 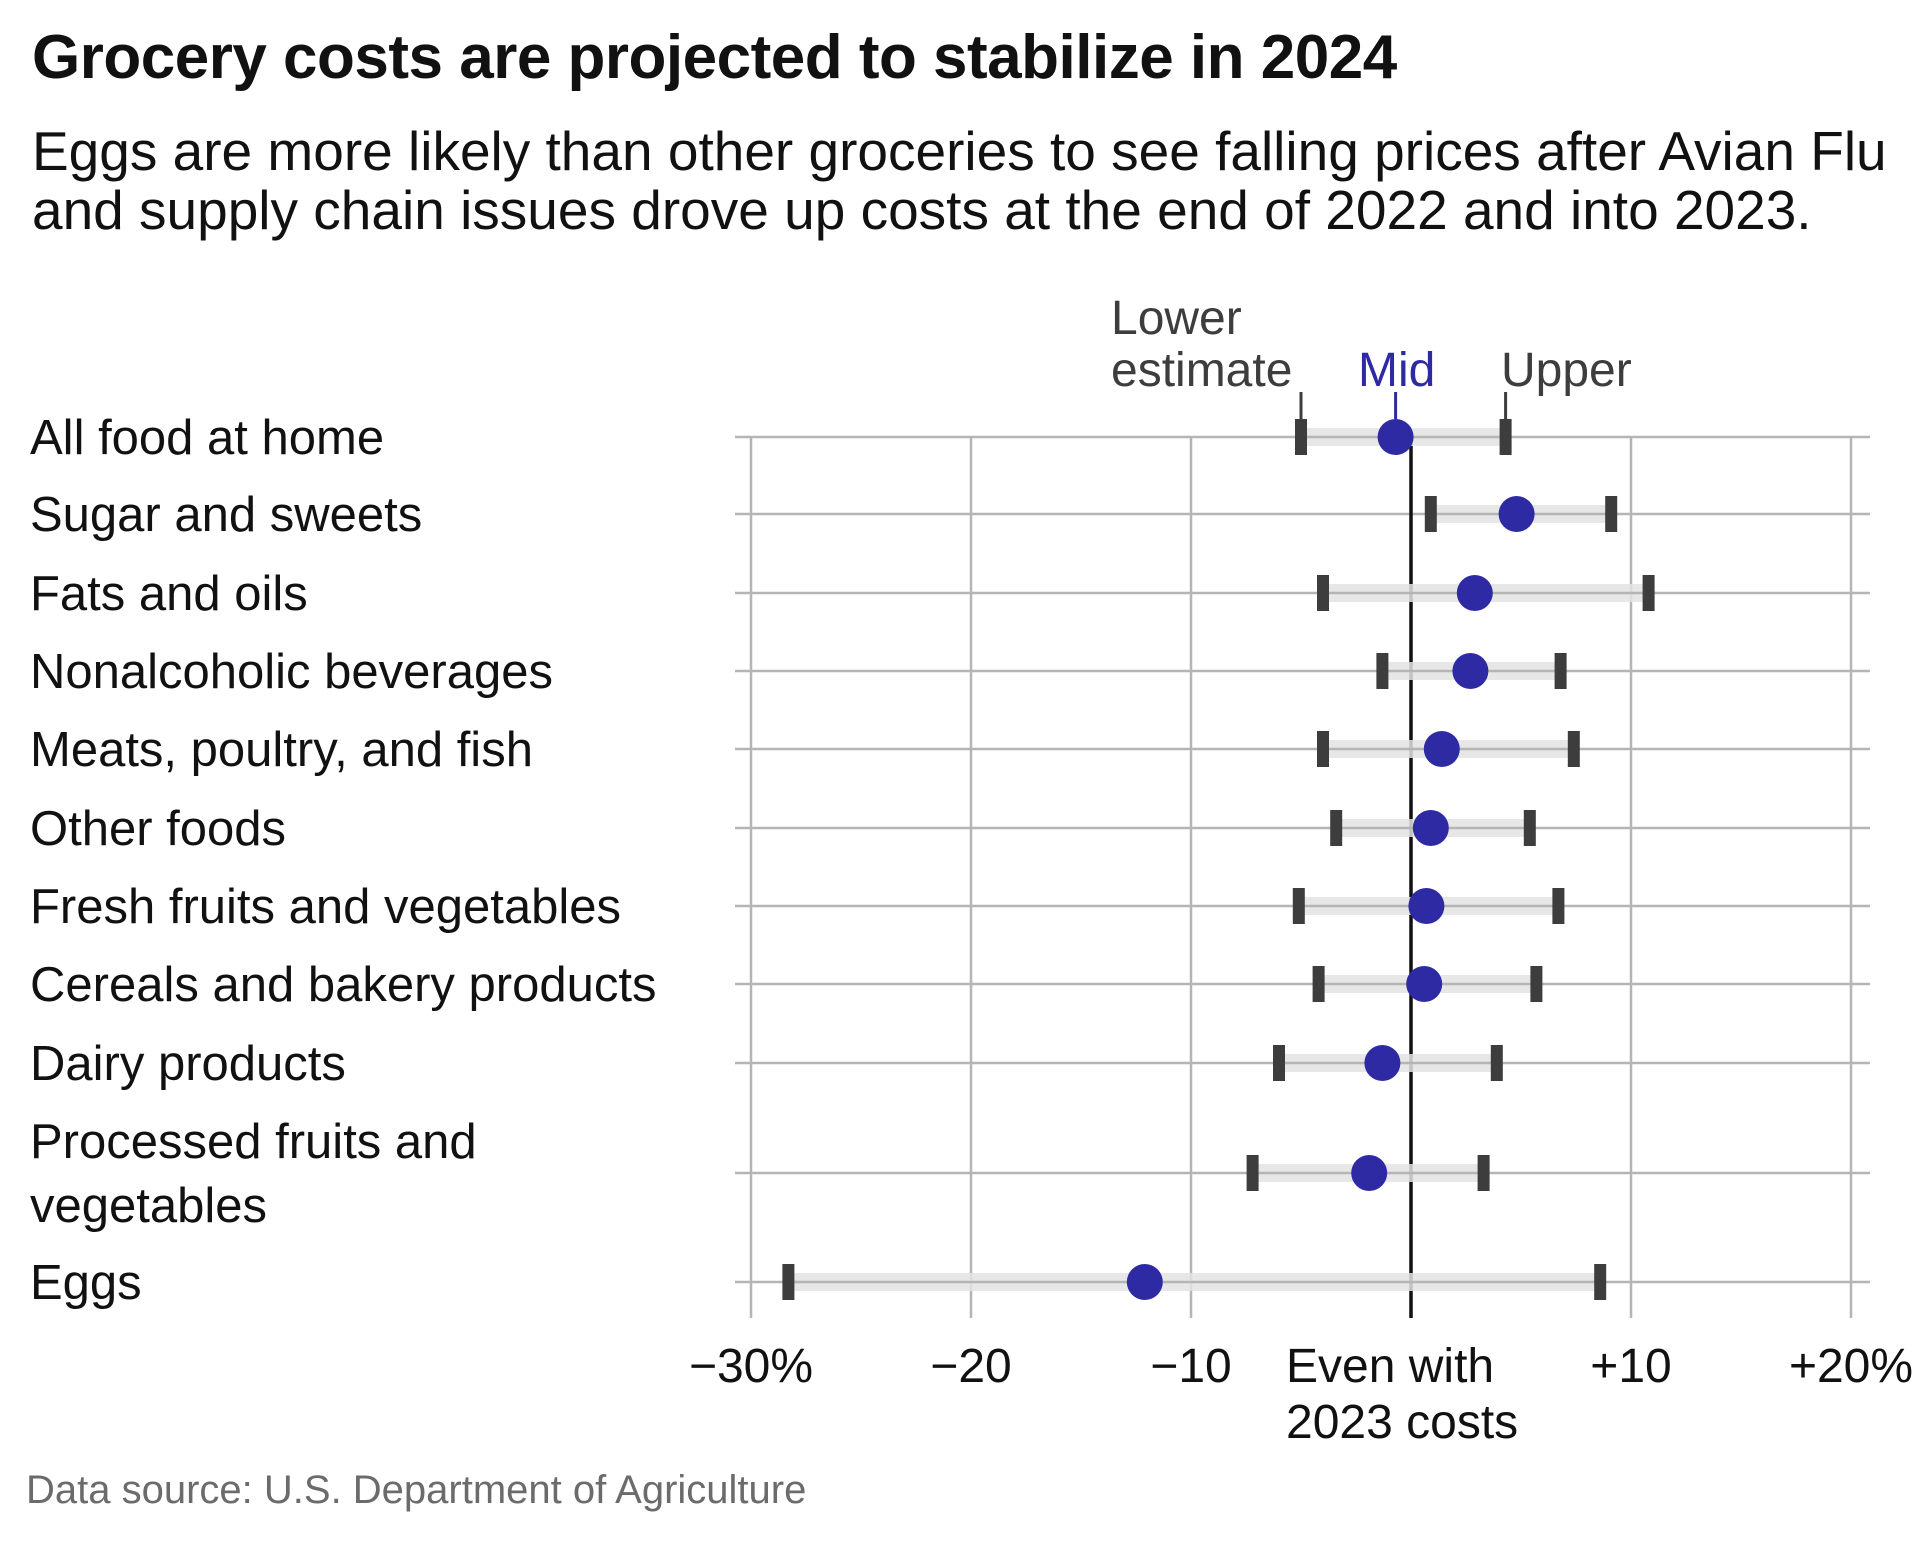 I want to click on category-label: Other foods, so click(x=158, y=829).